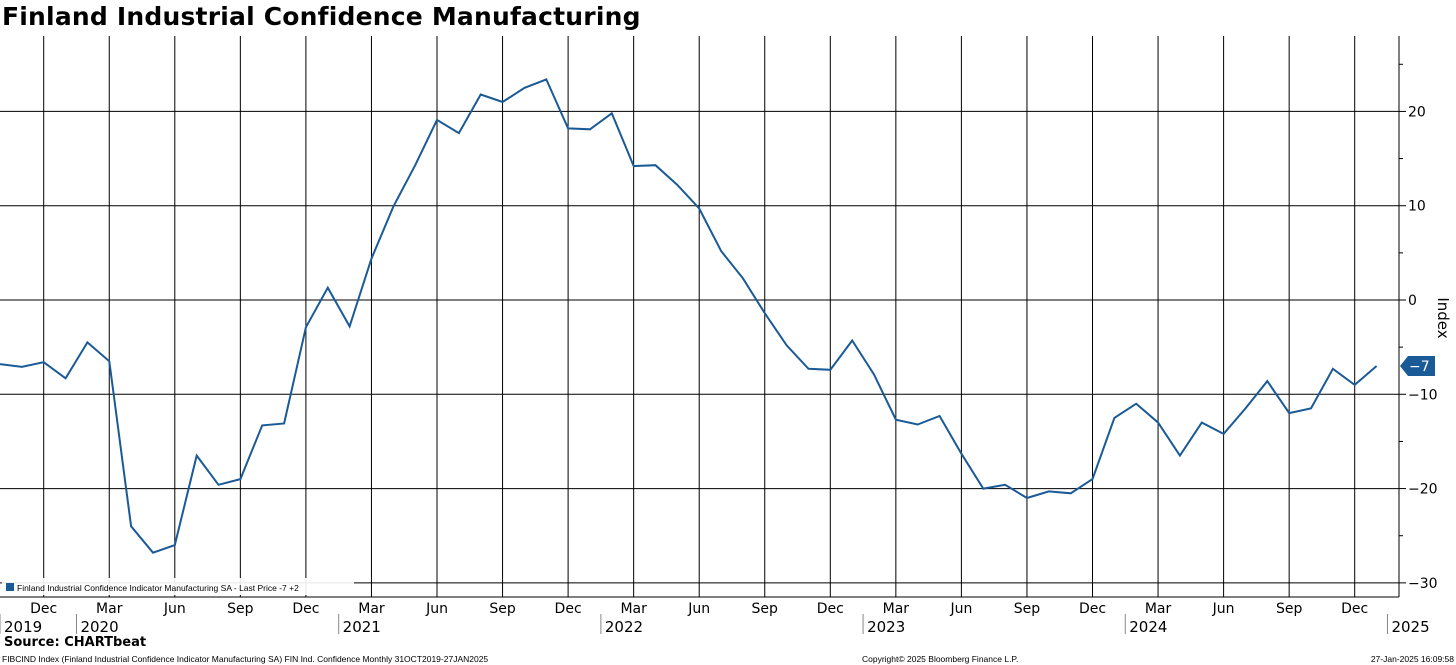  What do you see at coordinates (23, 627) in the screenshot?
I see `x-year-label: 2019` at bounding box center [23, 627].